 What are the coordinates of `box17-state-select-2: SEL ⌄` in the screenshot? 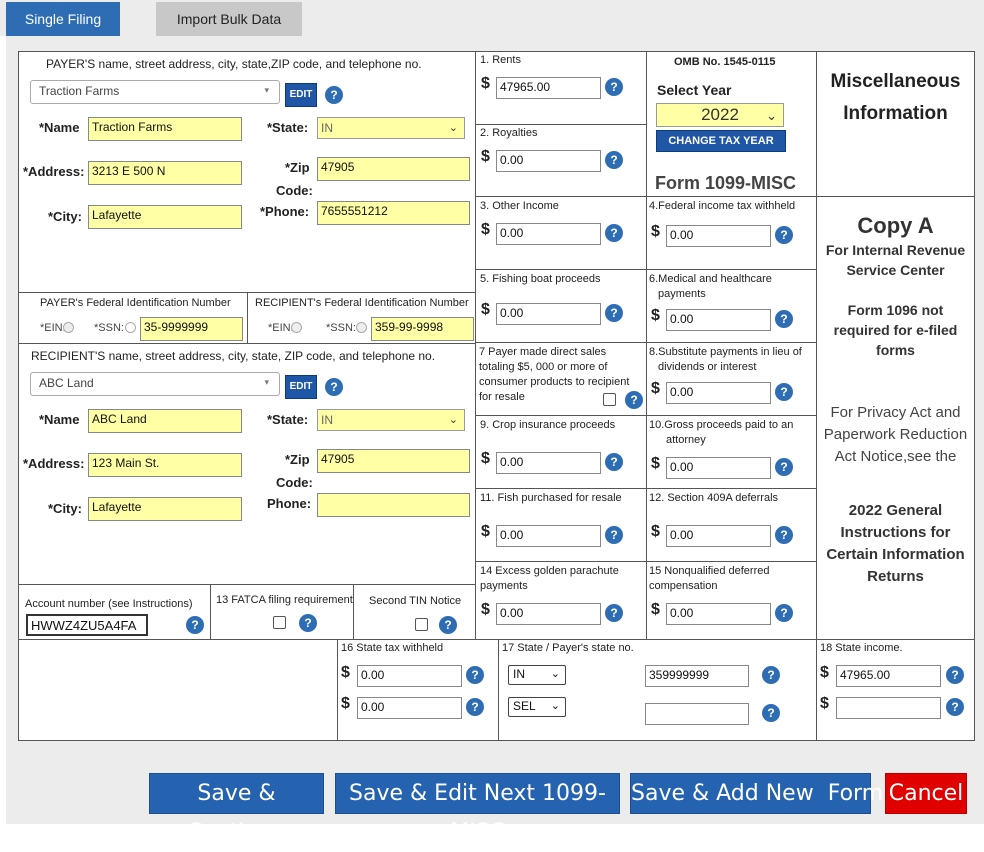 It's located at (537, 707).